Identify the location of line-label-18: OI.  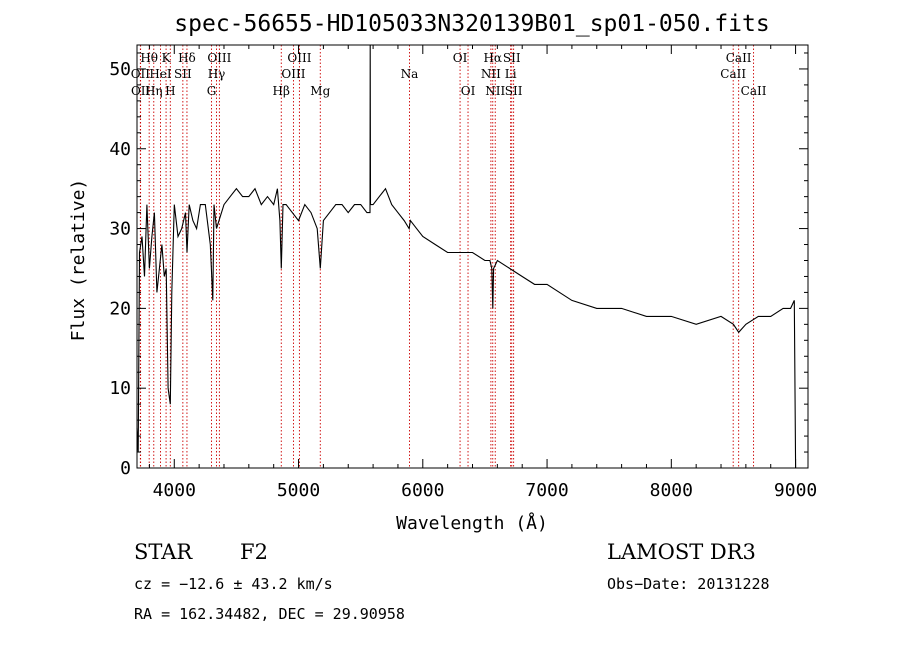
(468, 91).